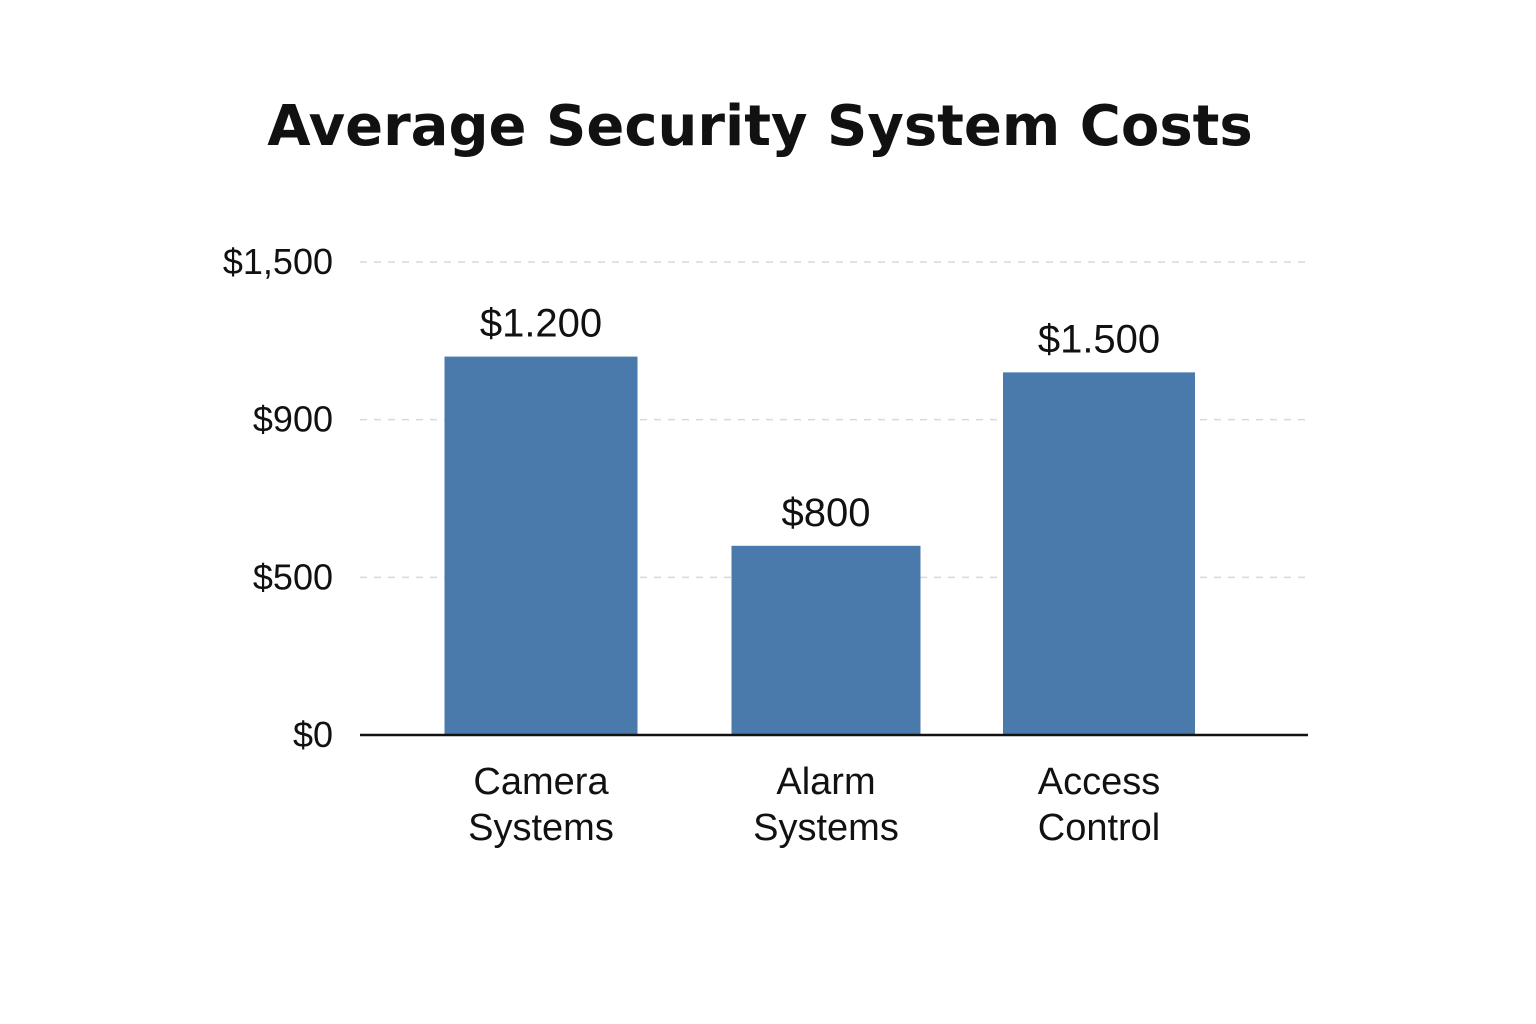  Describe the element at coordinates (278, 261) in the screenshot. I see `y-tick-label: $1,500` at that location.